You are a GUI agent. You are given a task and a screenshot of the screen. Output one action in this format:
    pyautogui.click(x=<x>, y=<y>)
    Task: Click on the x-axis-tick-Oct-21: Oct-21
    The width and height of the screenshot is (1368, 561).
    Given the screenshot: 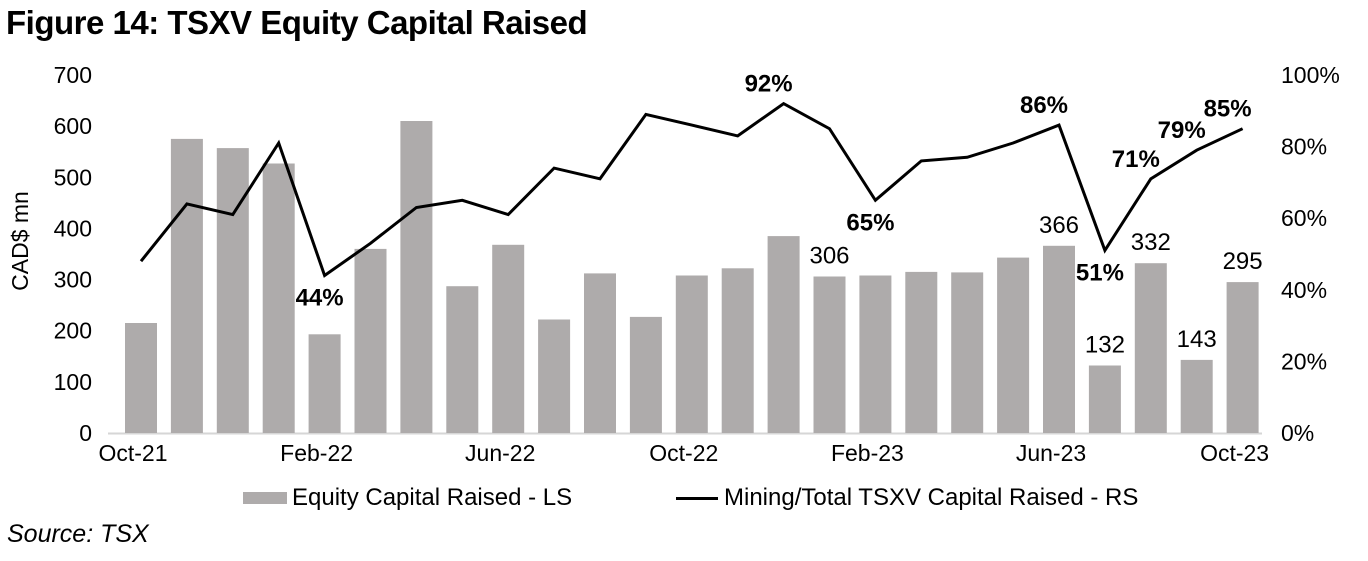 What is the action you would take?
    pyautogui.click(x=132, y=453)
    